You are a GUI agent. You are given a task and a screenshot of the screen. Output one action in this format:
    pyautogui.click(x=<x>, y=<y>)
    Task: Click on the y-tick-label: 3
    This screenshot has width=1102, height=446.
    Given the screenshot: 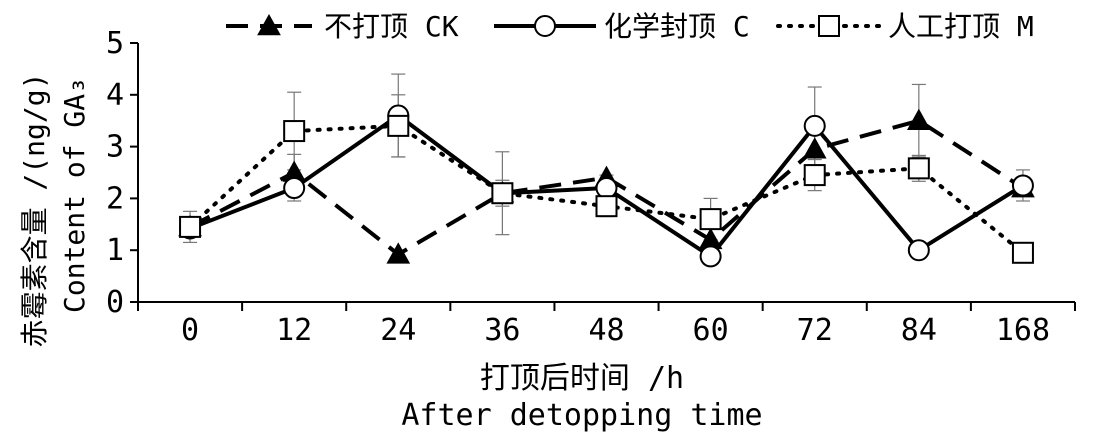 What is the action you would take?
    pyautogui.click(x=115, y=147)
    